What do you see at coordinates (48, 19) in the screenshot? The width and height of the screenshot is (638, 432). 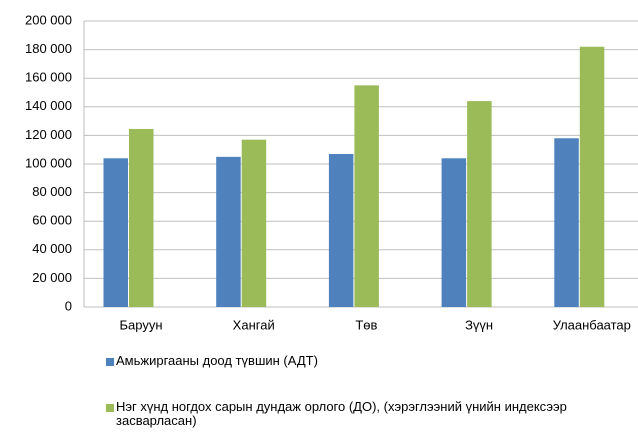 I see `y-tick-label: 200 000` at bounding box center [48, 19].